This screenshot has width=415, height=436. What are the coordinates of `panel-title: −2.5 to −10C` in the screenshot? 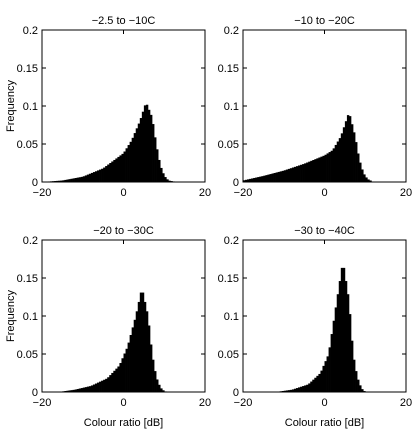 It's located at (124, 21).